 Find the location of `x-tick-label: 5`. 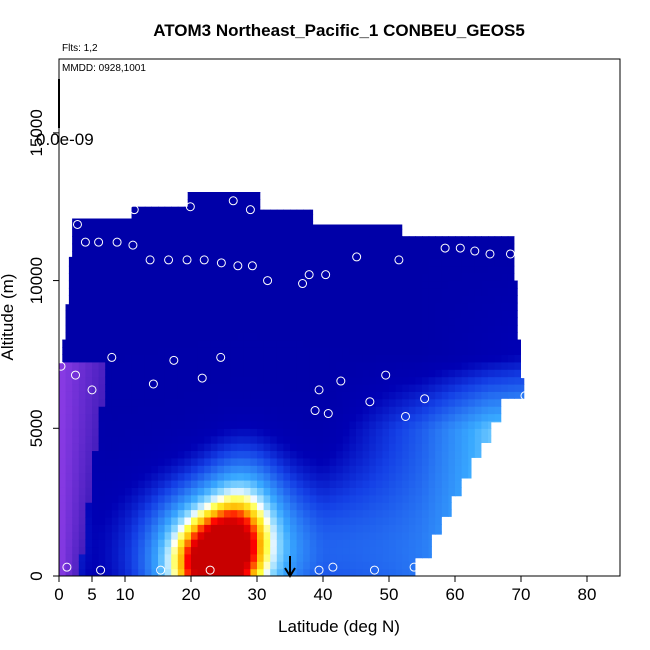

x-tick-label: 5 is located at coordinates (91, 594).